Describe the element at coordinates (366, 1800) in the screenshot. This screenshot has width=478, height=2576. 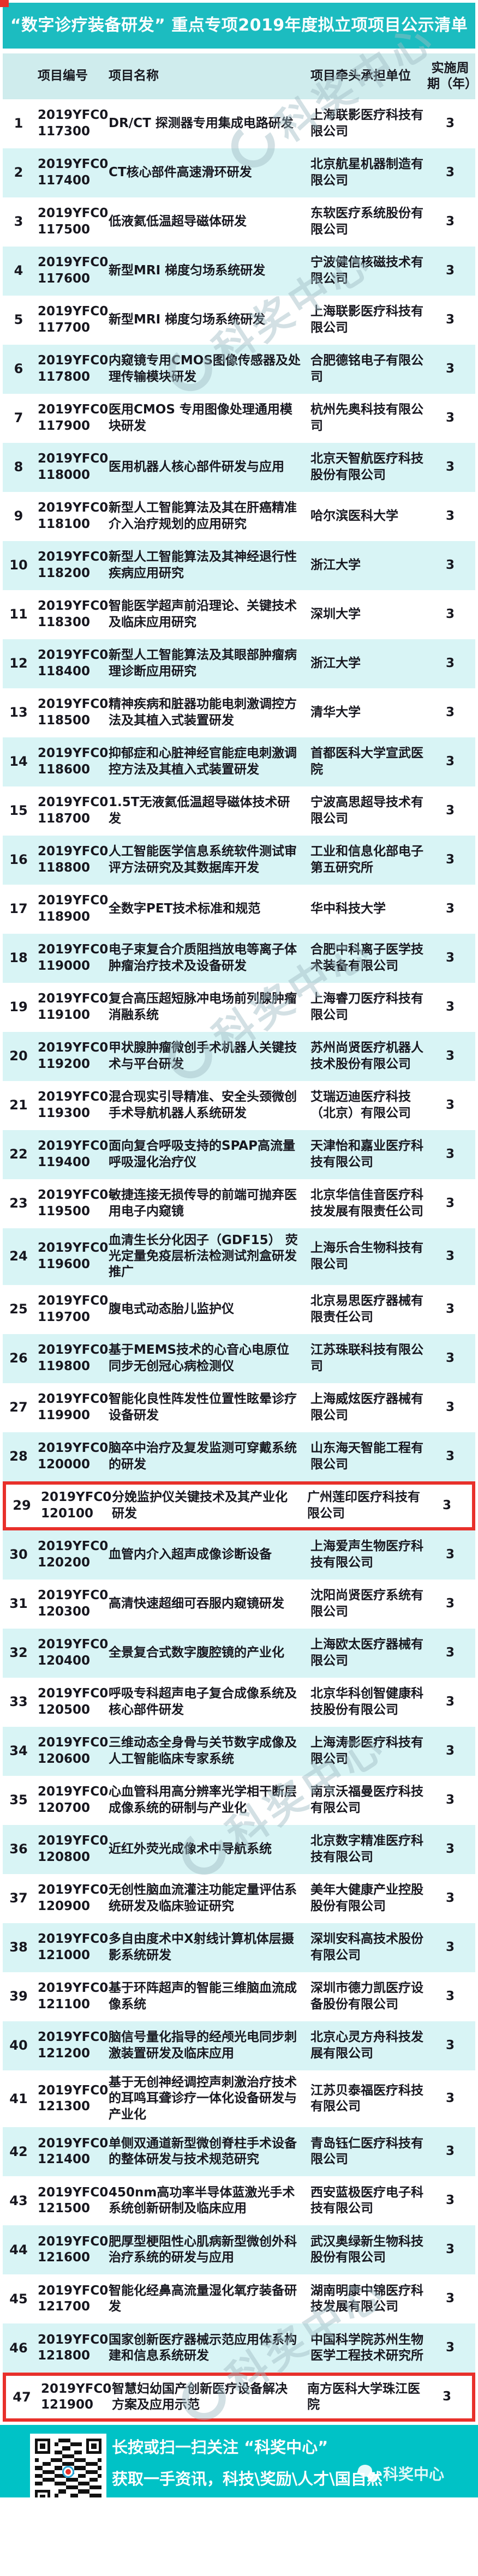
I see `lead-organization: 南京沃福曼医疗科技有限公司` at that location.